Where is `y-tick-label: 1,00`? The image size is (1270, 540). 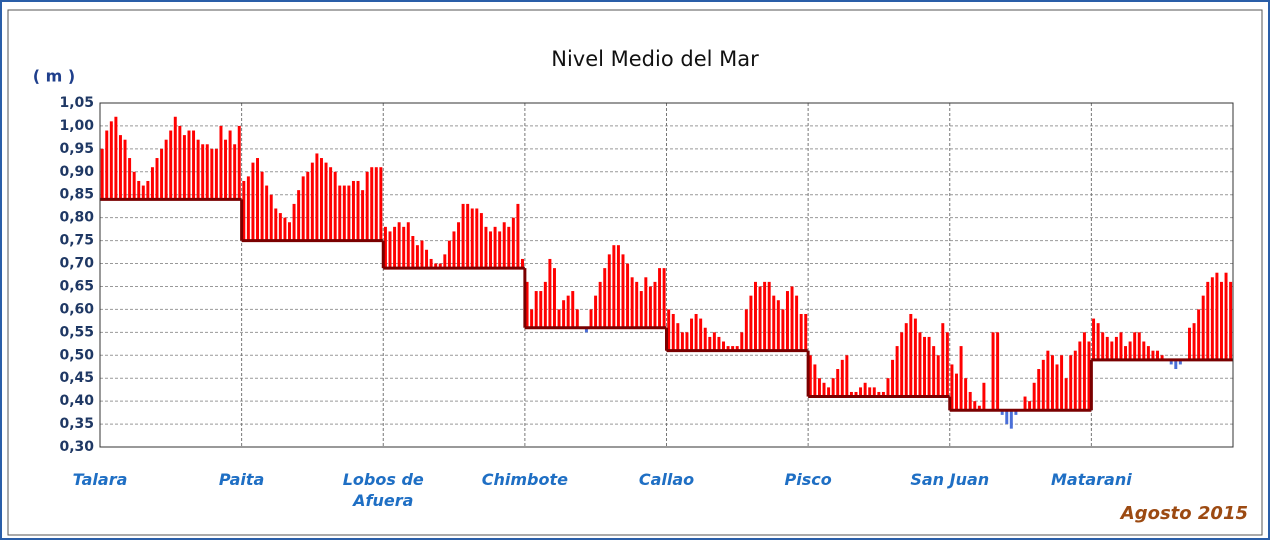 y-tick-label: 1,00 is located at coordinates (76, 126).